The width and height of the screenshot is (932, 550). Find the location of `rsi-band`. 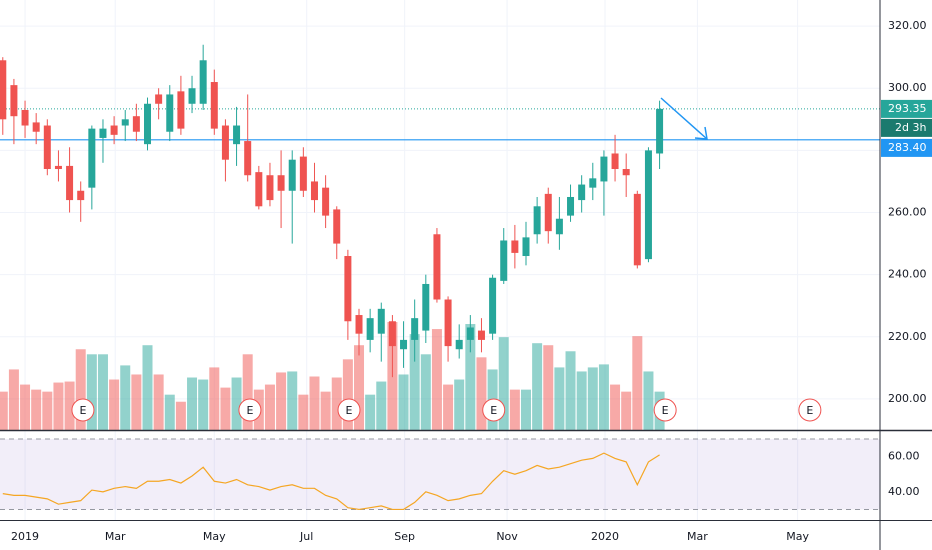

rsi-band is located at coordinates (440, 474).